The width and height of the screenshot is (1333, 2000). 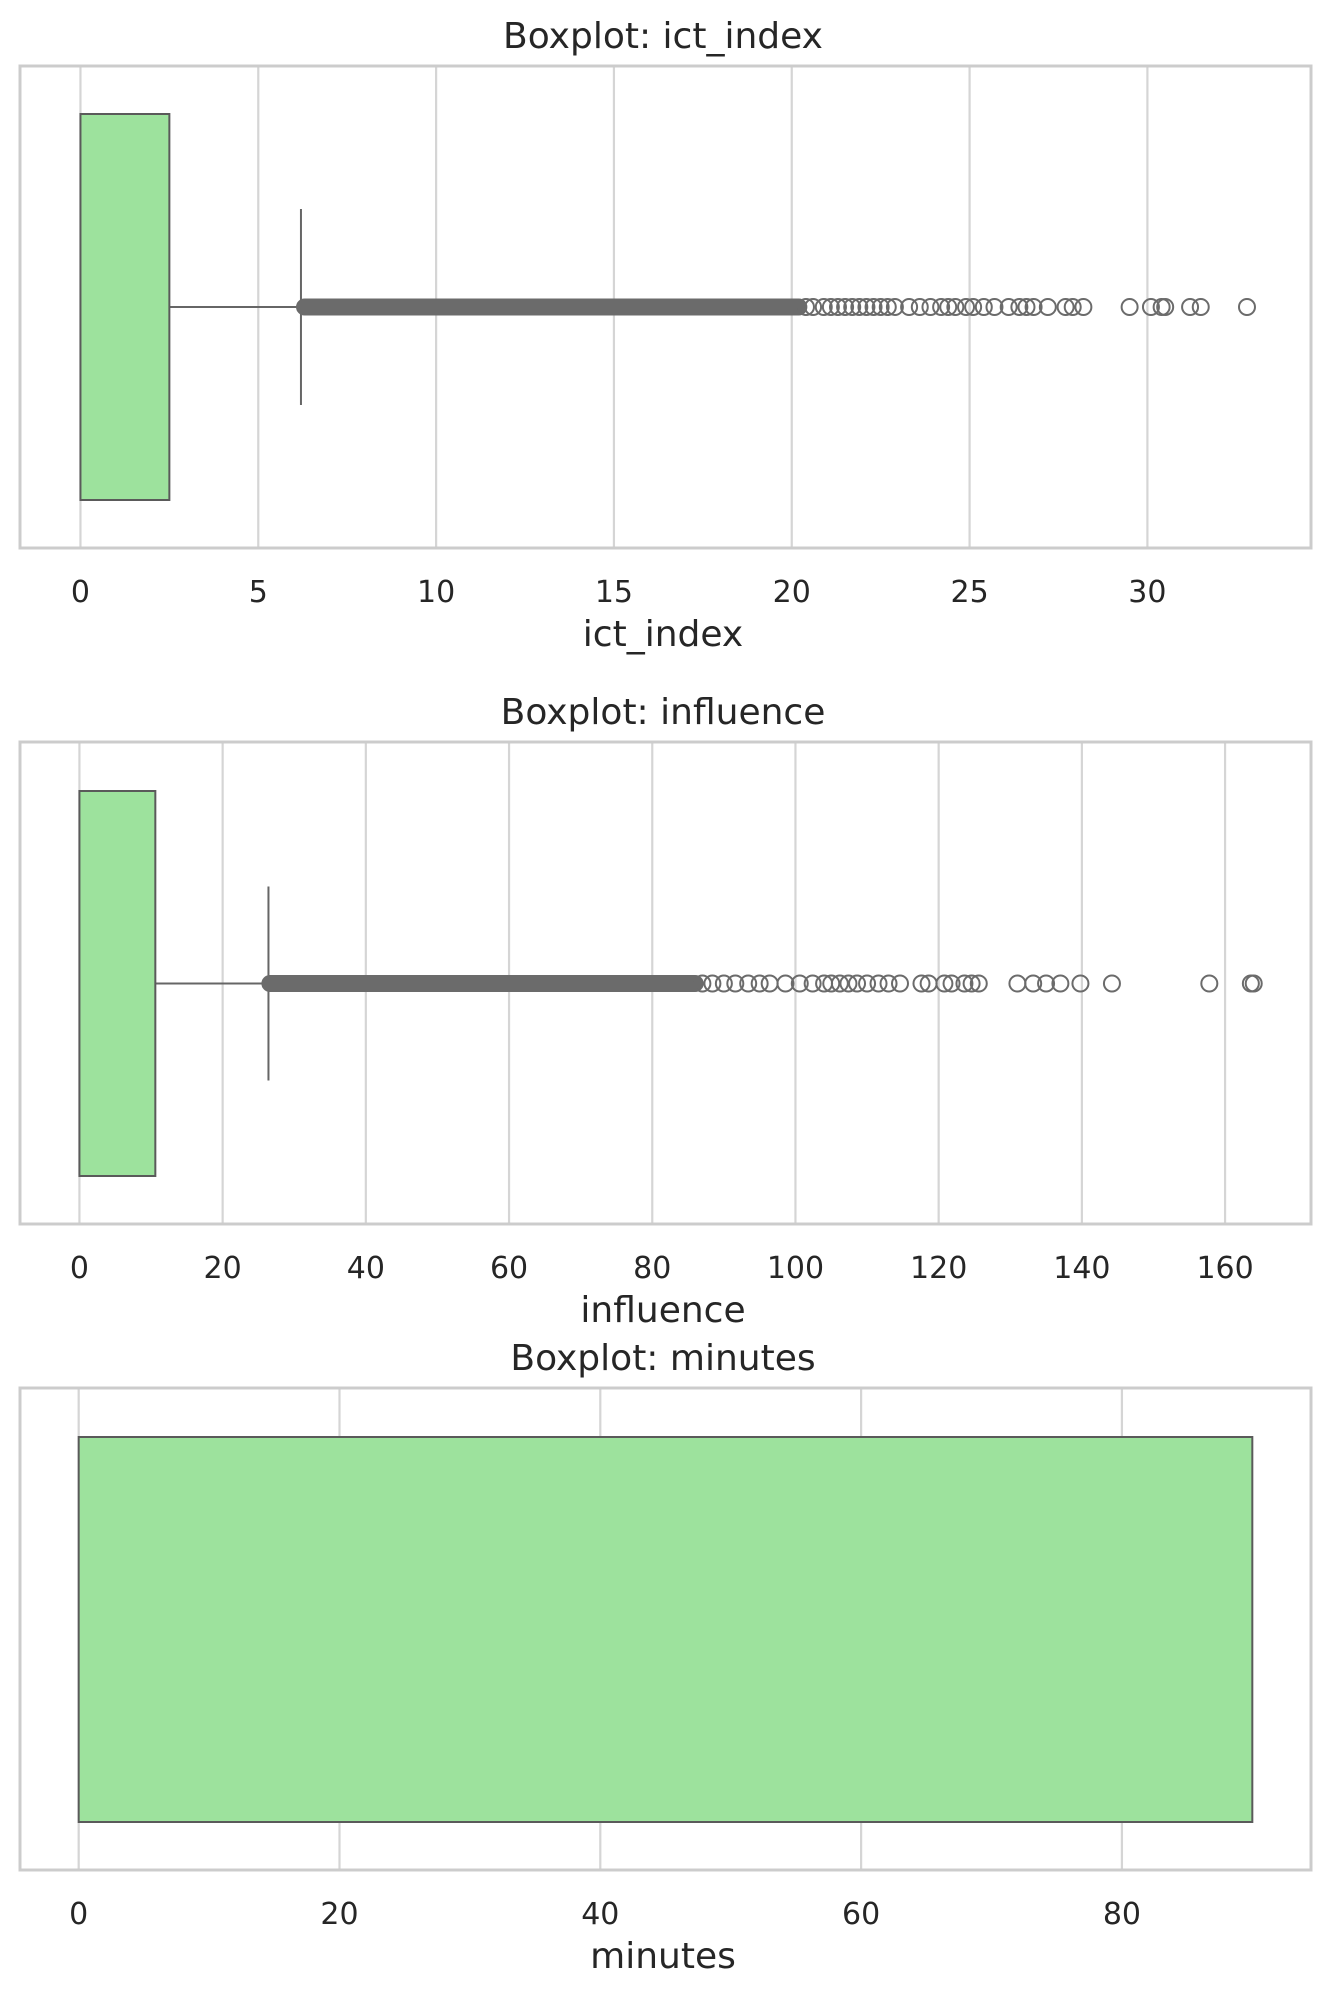 What do you see at coordinates (1081, 1268) in the screenshot?
I see `x-tick-label: 140` at bounding box center [1081, 1268].